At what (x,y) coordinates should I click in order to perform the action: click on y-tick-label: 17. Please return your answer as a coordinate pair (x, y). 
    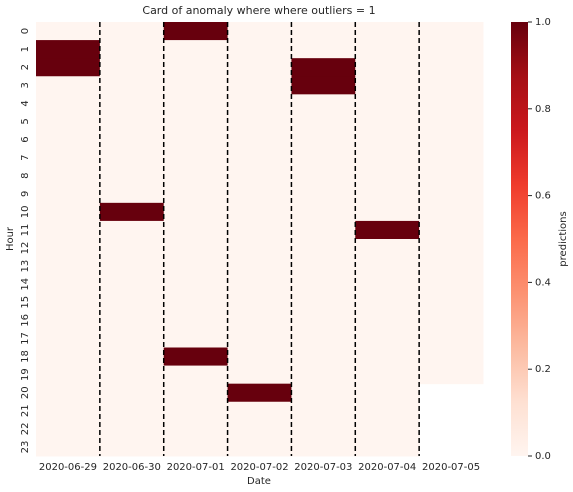
    Looking at the image, I should click on (25, 338).